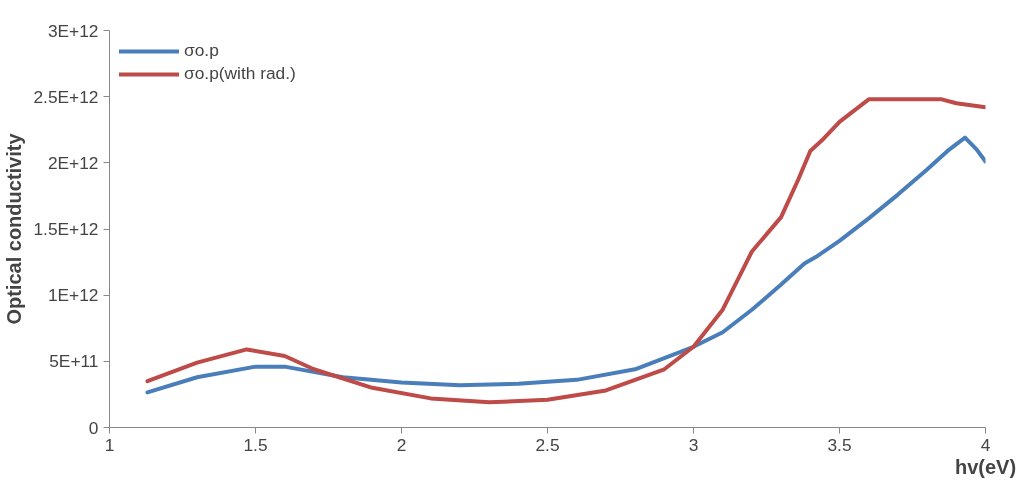  What do you see at coordinates (109, 444) in the screenshot?
I see `x-tick-label: 1` at bounding box center [109, 444].